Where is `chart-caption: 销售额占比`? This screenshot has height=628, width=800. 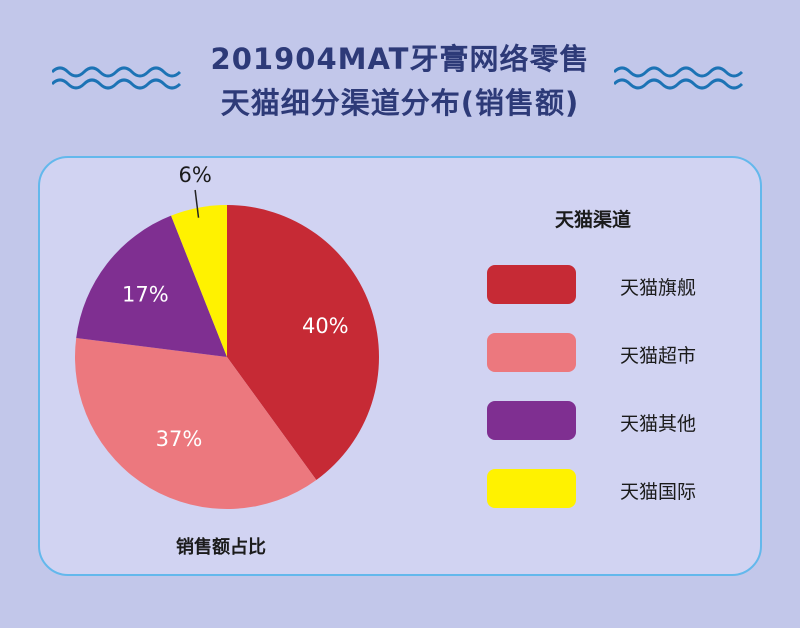
chart-caption: 销售额占比 is located at coordinates (221, 547).